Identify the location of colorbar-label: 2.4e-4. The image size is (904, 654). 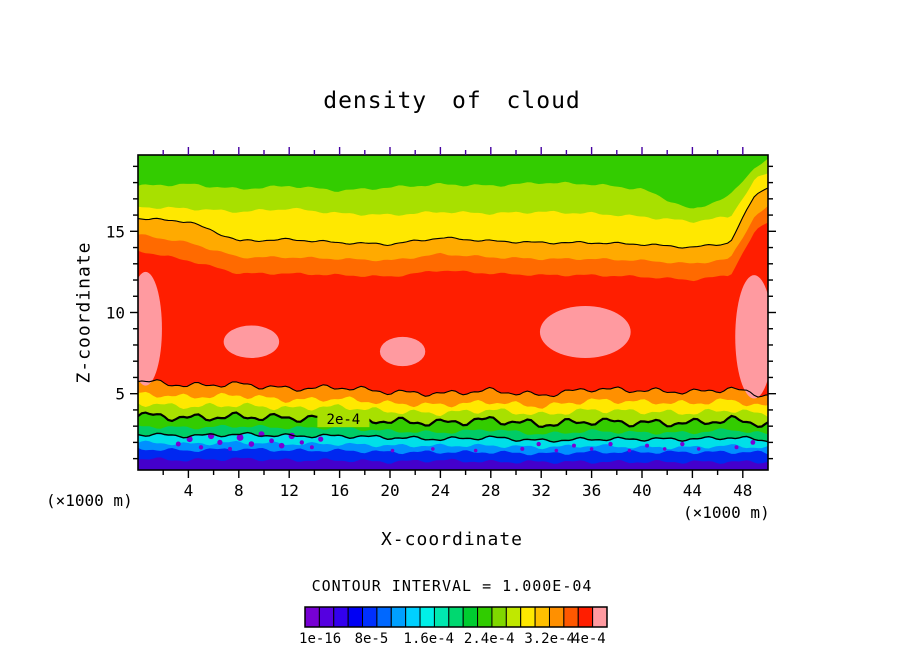
(489, 639).